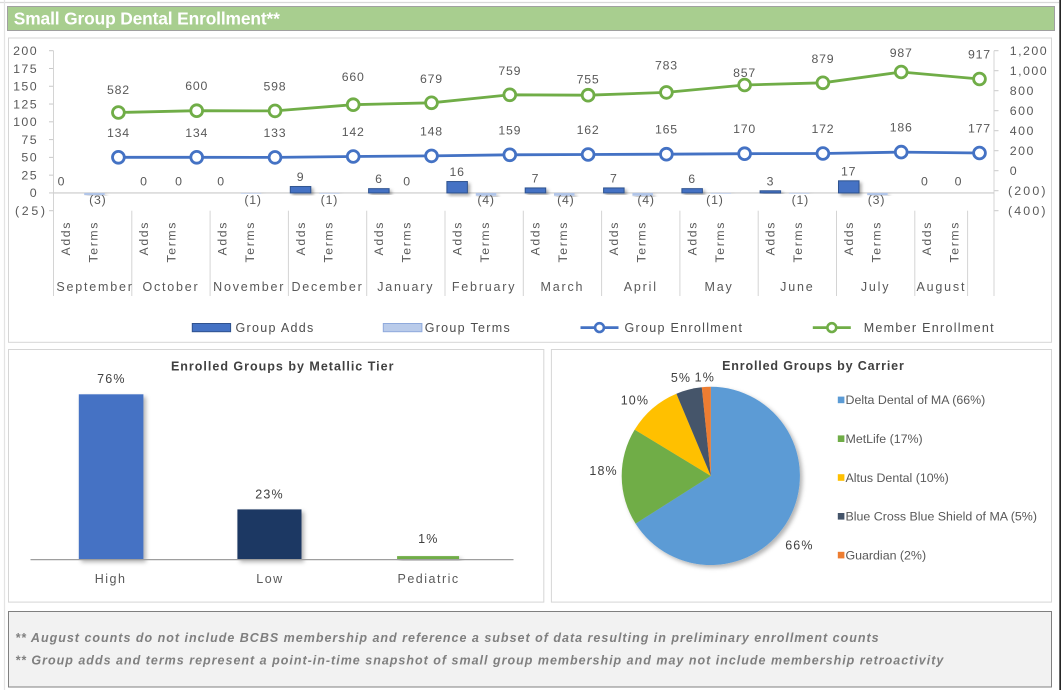  I want to click on svg-text: 660, so click(353, 77).